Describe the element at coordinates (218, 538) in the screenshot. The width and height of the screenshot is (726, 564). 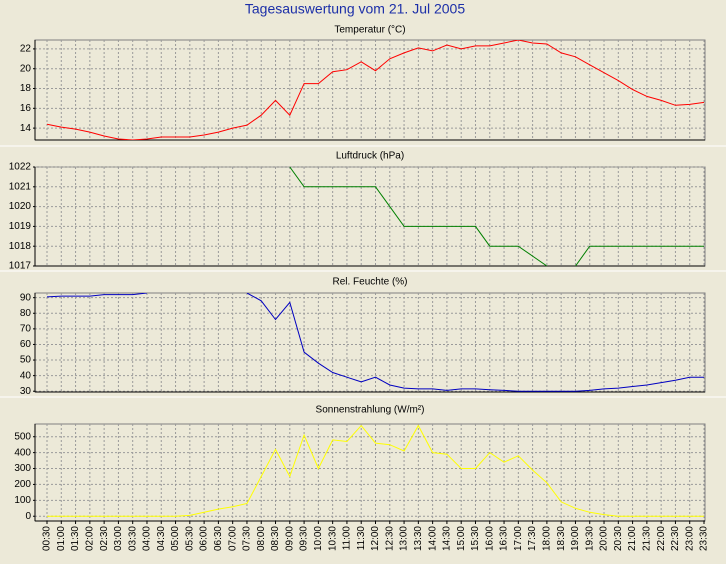
I see `x-tick-label: 06:30` at that location.